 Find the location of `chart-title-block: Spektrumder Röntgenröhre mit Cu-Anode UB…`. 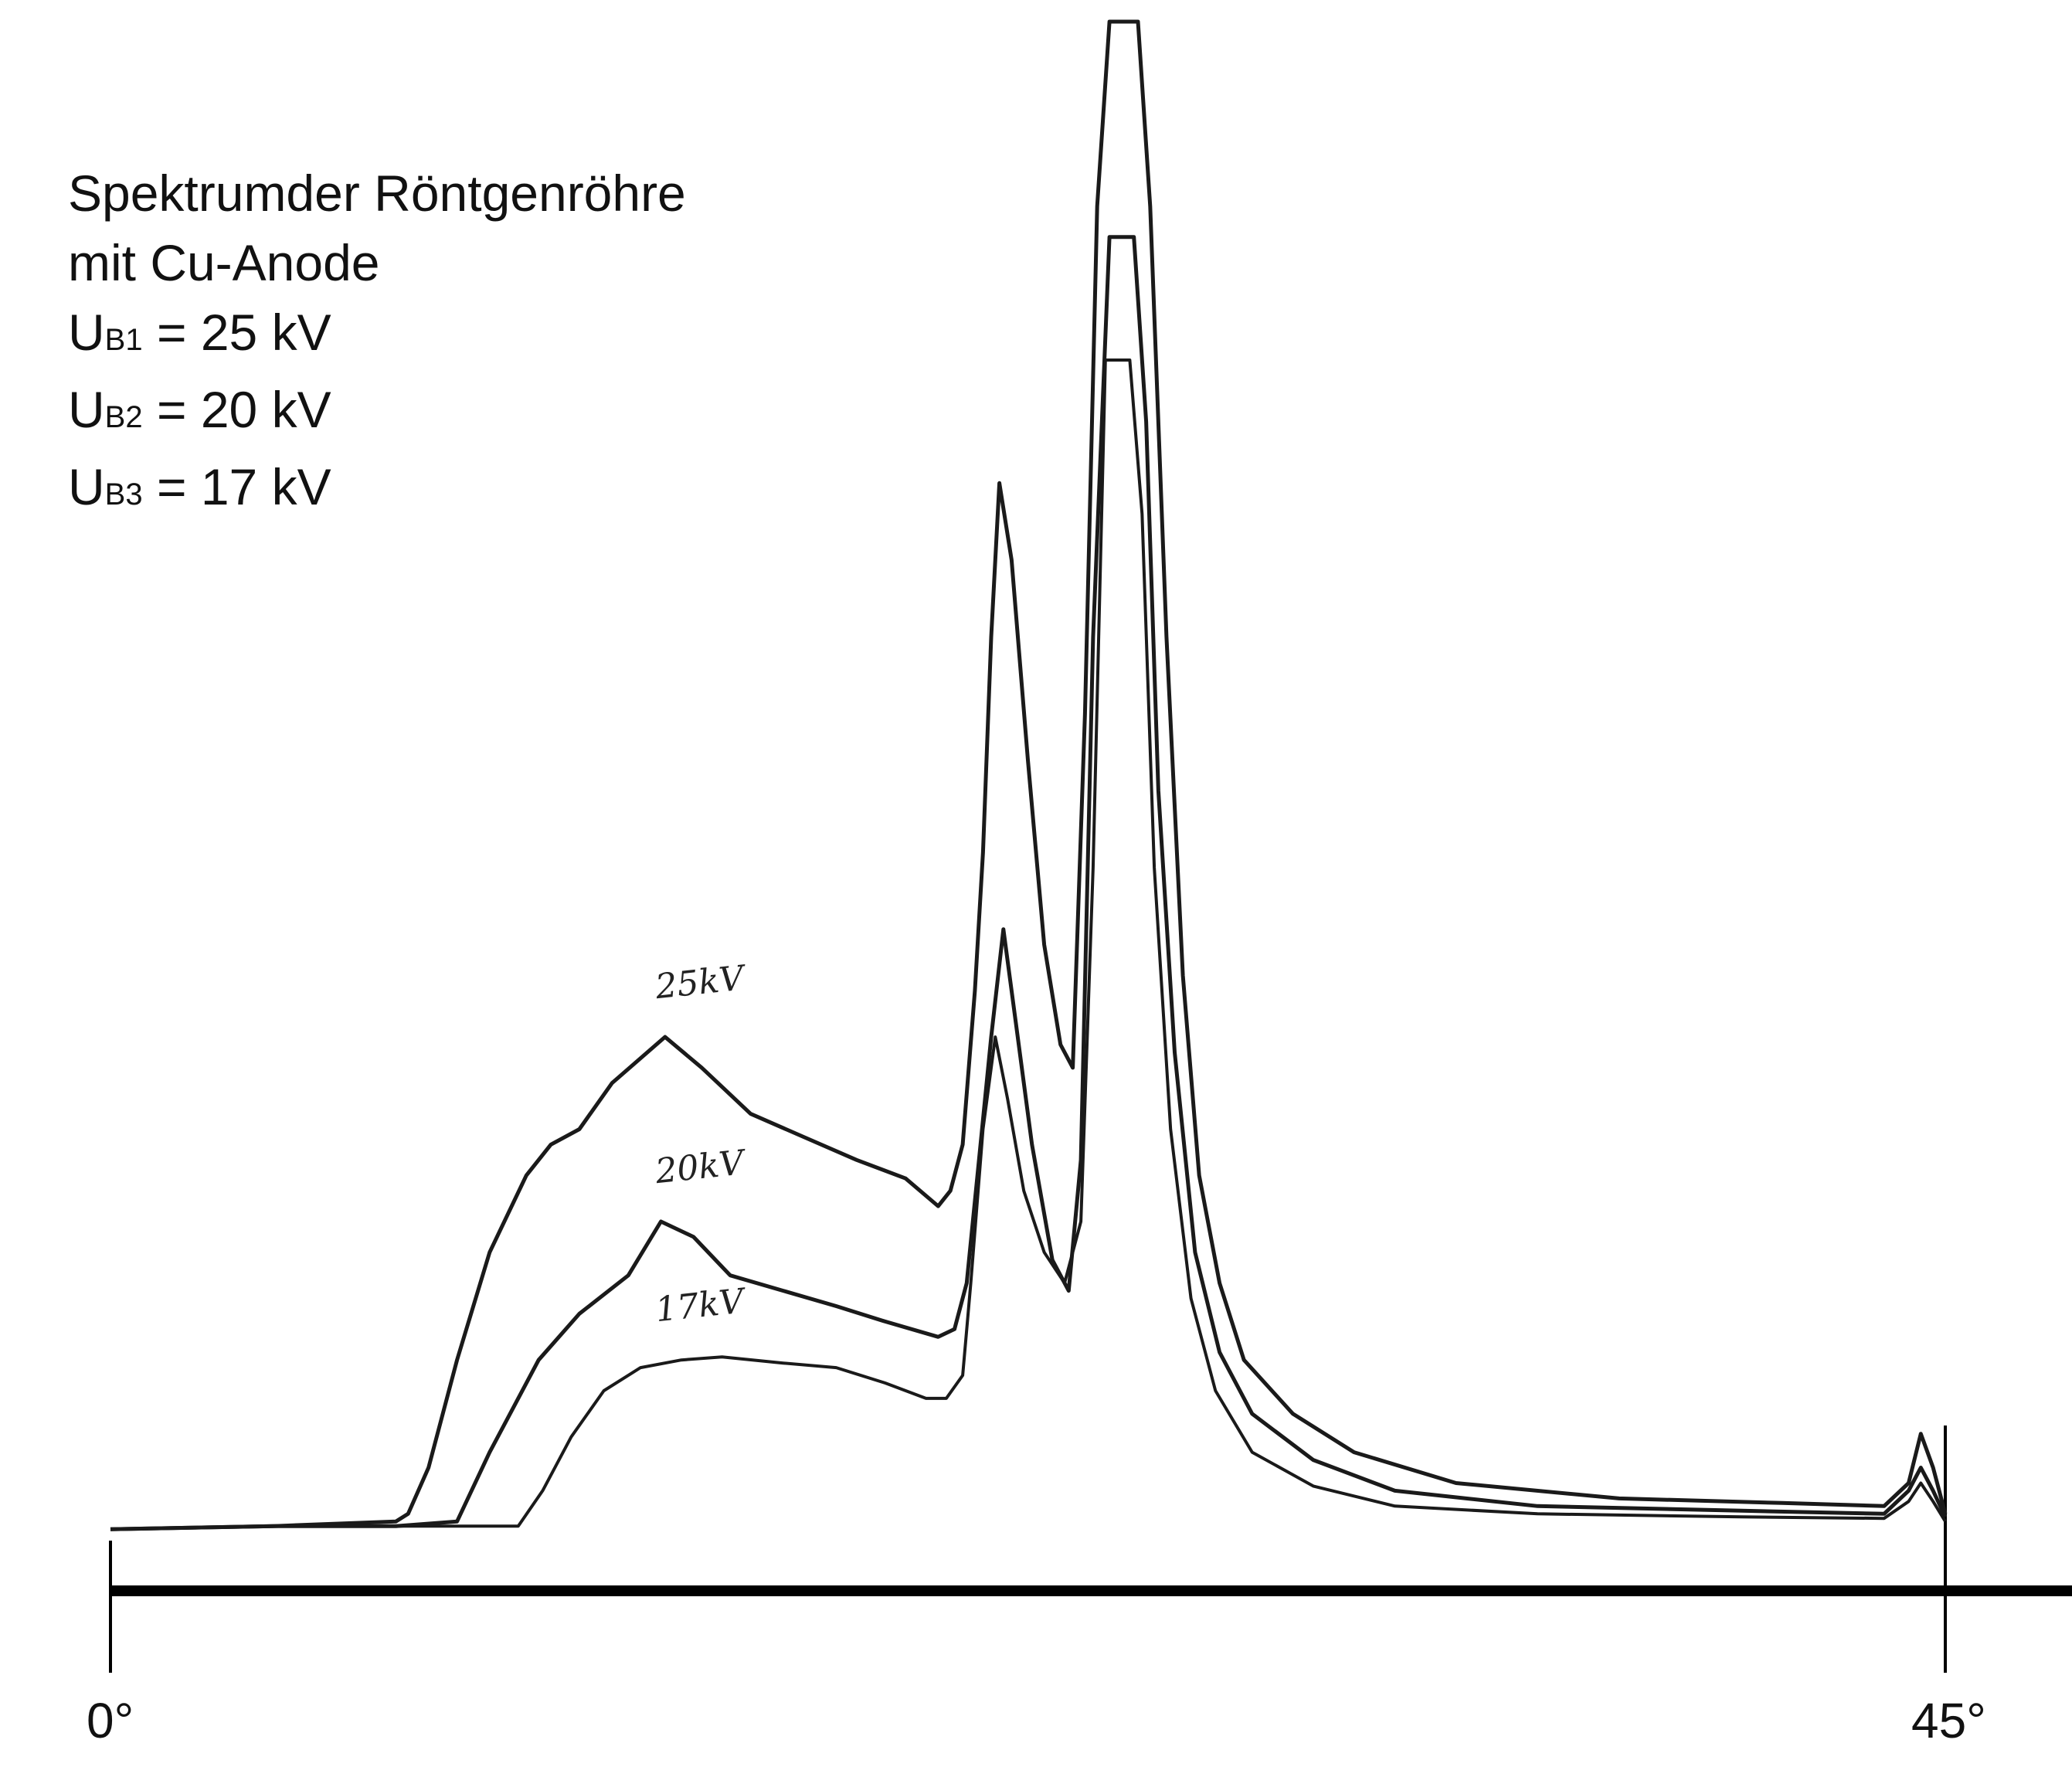

chart-title-block: Spektrumder Röntgenröhre mit Cu-Anode UB… is located at coordinates (377, 343).